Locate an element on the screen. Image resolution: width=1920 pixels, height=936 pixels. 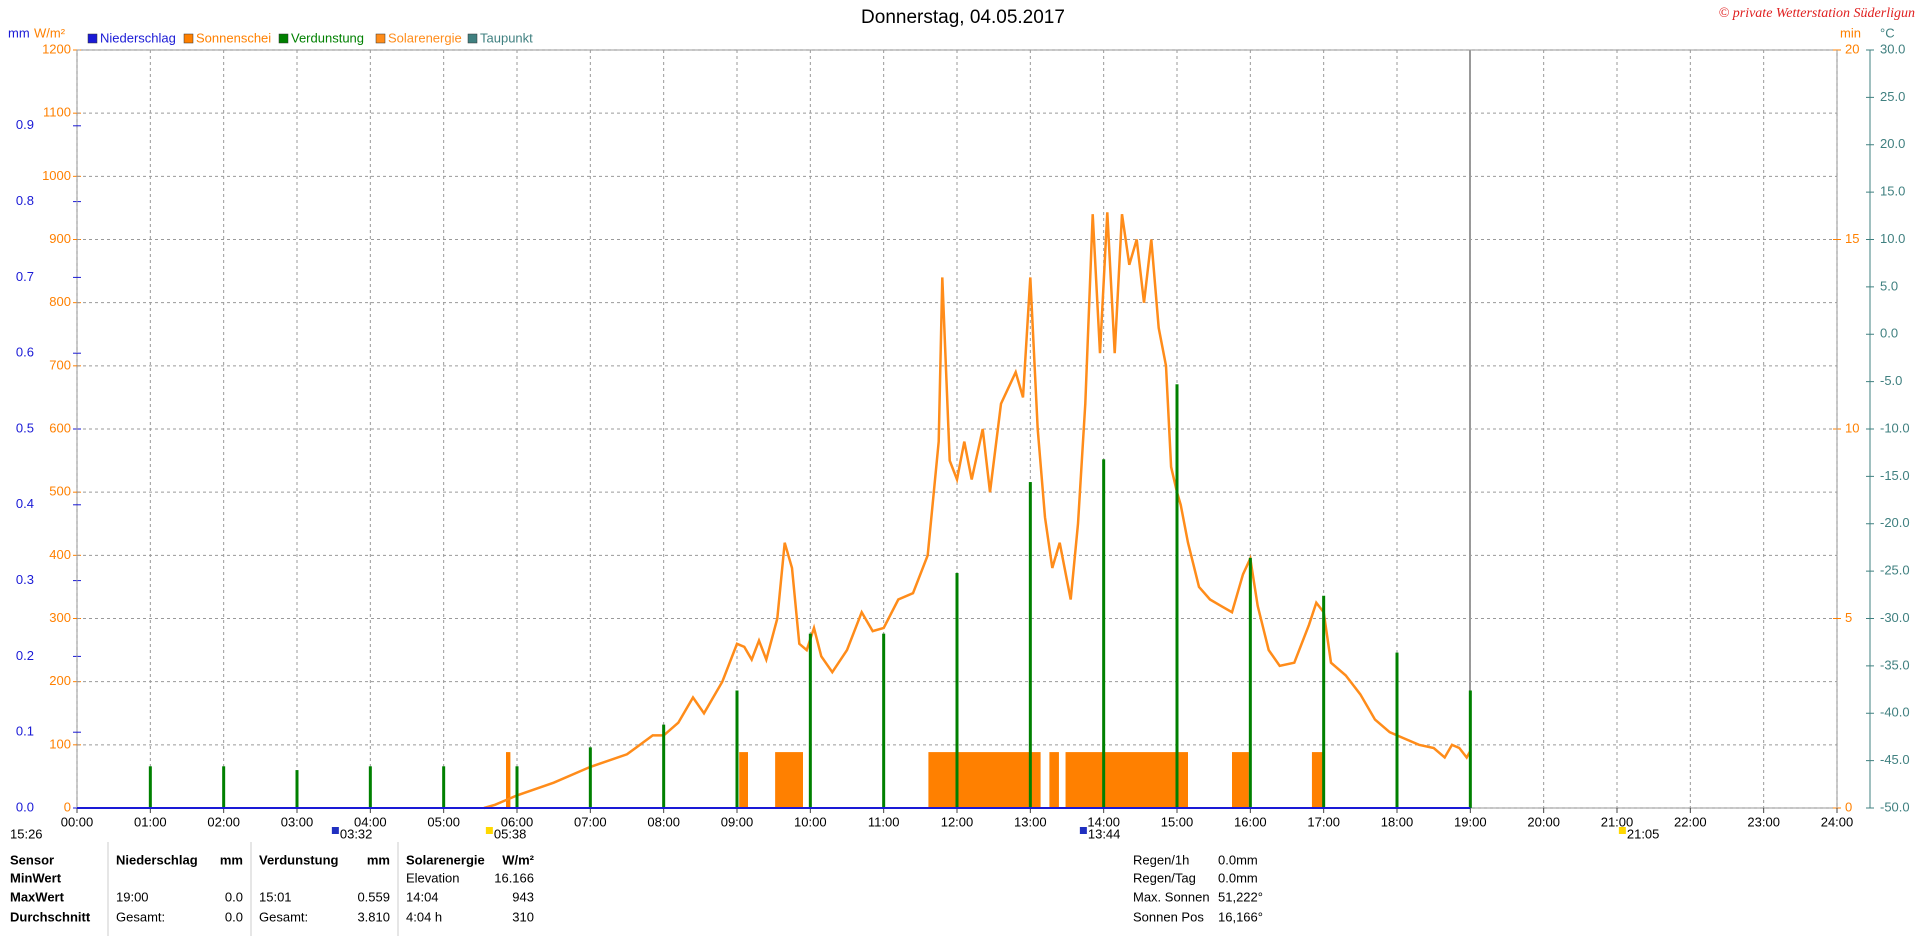
legend-label: Sonnenschei is located at coordinates (233, 37).